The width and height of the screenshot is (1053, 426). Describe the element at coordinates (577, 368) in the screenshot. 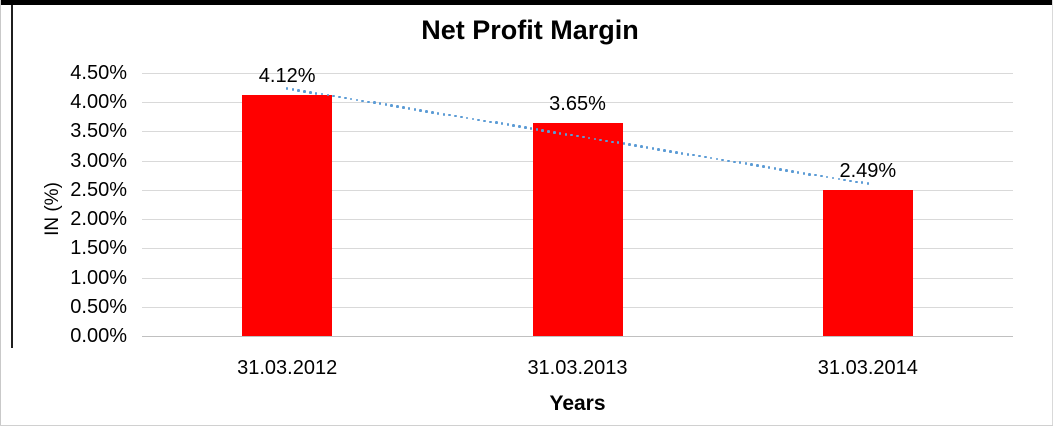

I see `x-tick-label: 31.03.2013` at that location.